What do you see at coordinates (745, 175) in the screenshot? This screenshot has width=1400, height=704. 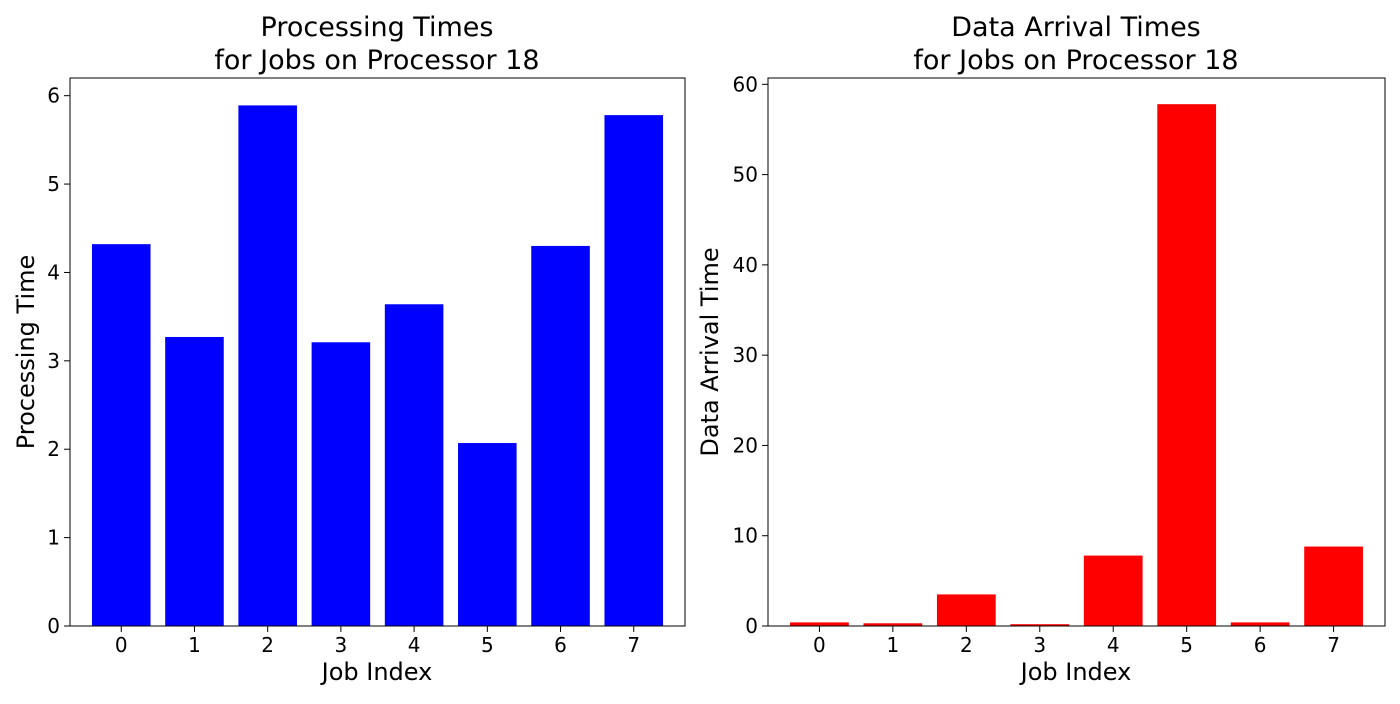 I see `y-tick-label: 50` at bounding box center [745, 175].